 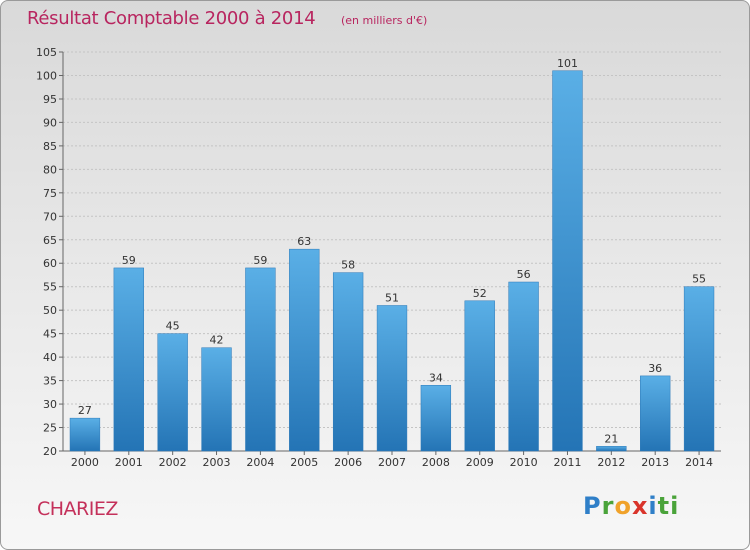 What do you see at coordinates (479, 376) in the screenshot?
I see `bar-2009` at bounding box center [479, 376].